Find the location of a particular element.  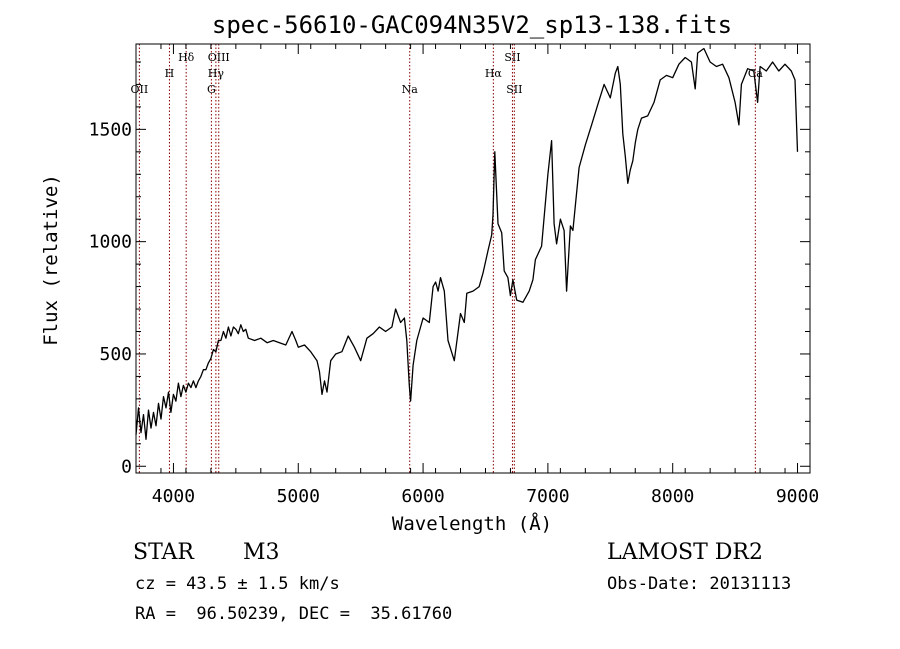

x-tick-label: 8000 is located at coordinates (672, 496).